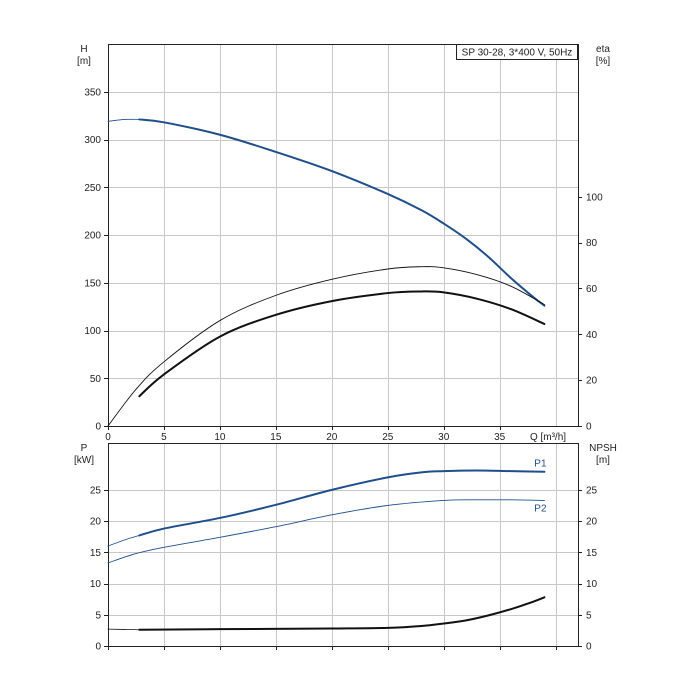  What do you see at coordinates (592, 553) in the screenshot?
I see `y-tick-label-right: 15` at bounding box center [592, 553].